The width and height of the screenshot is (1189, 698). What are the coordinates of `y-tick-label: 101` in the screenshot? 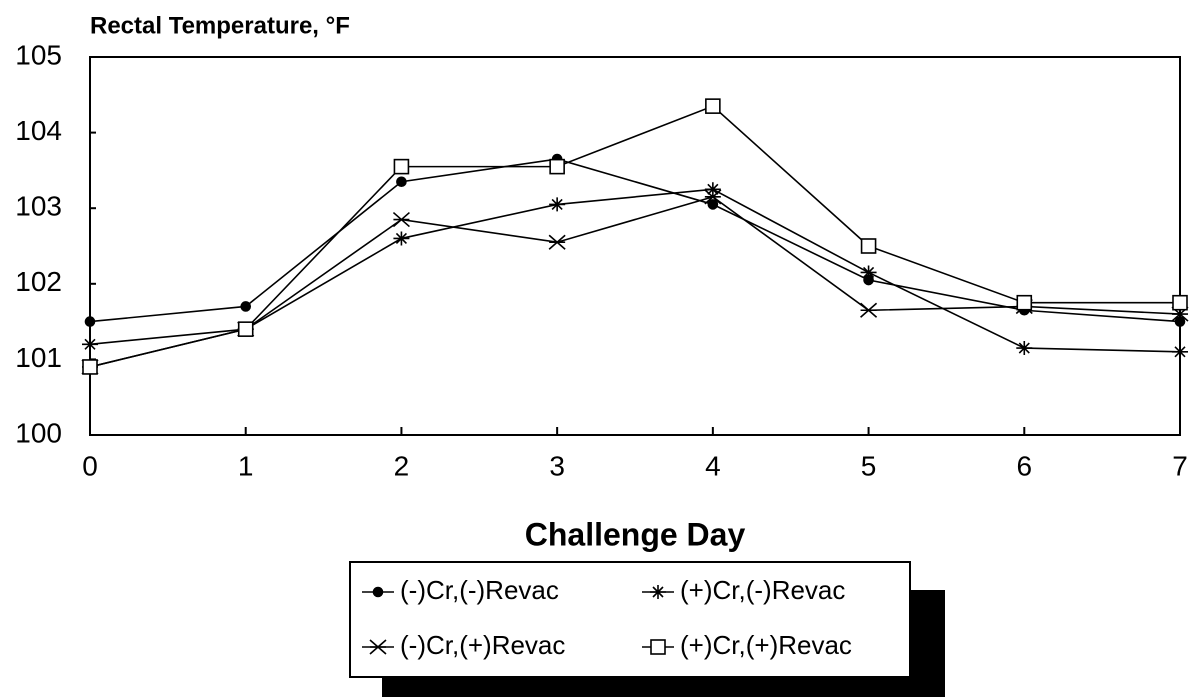 It's located at (38, 357).